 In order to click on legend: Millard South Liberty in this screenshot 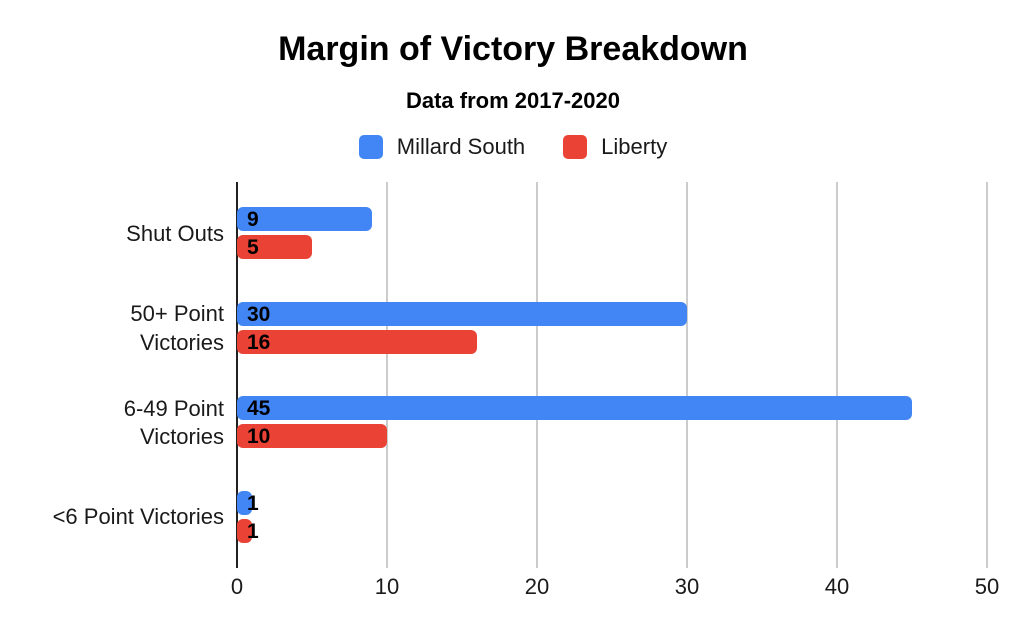, I will do `click(513, 147)`.